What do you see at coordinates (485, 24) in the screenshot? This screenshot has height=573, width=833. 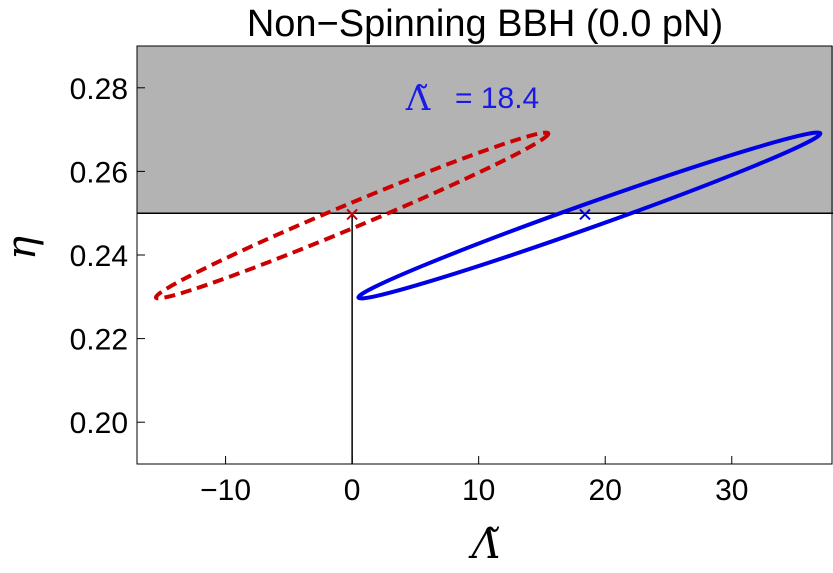 I see `chart-title: Non−Spinning BBH (0.0 pN)` at bounding box center [485, 24].